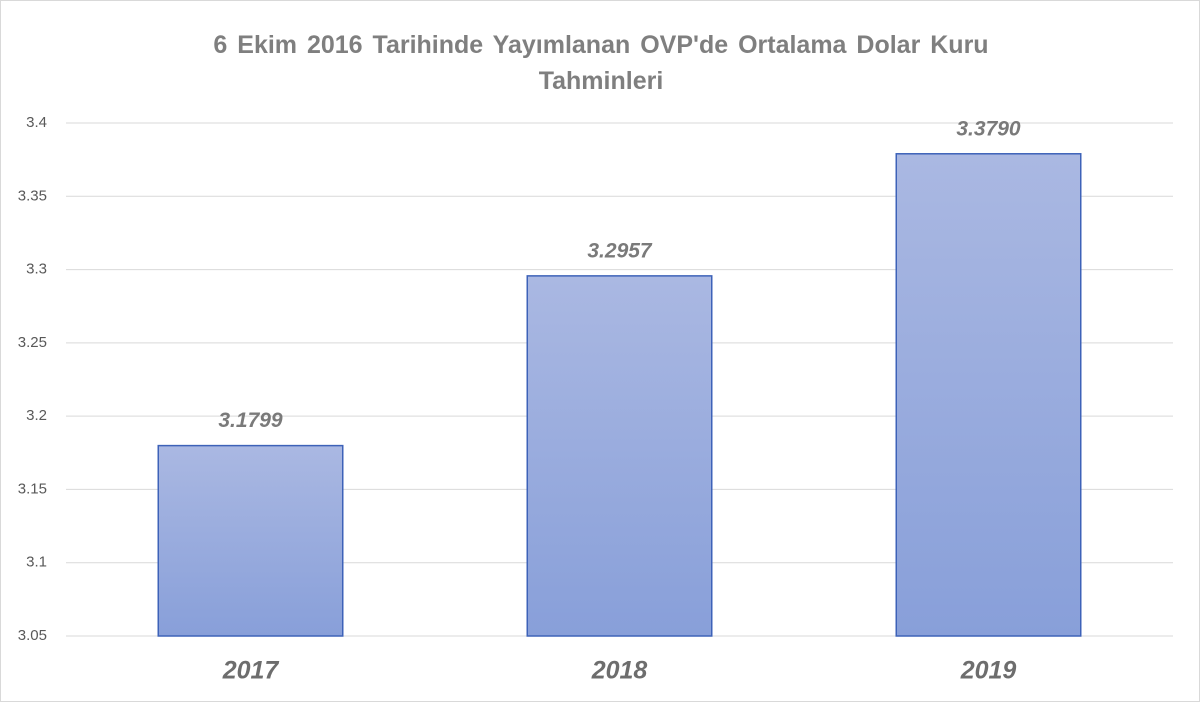 The height and width of the screenshot is (702, 1200). What do you see at coordinates (32, 195) in the screenshot?
I see `y-tick-label: 3.35` at bounding box center [32, 195].